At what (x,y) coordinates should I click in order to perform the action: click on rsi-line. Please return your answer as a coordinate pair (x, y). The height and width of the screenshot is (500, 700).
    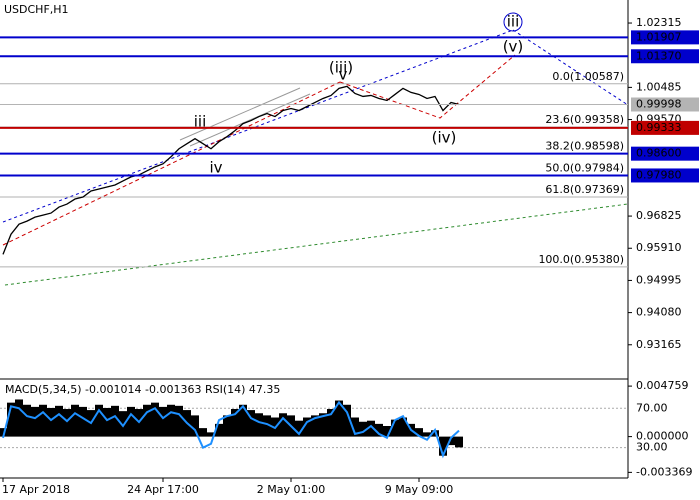
    Looking at the image, I should click on (231, 429).